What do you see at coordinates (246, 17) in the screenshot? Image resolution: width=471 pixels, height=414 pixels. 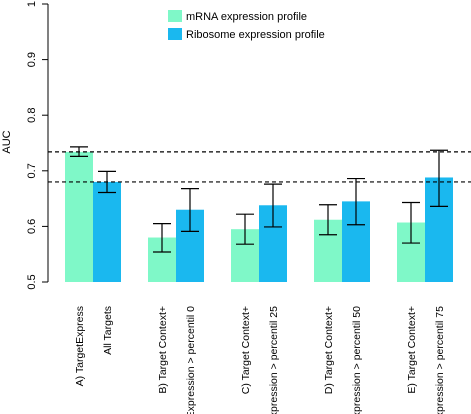 I see `legend-label: mRNA expression profile` at bounding box center [246, 17].